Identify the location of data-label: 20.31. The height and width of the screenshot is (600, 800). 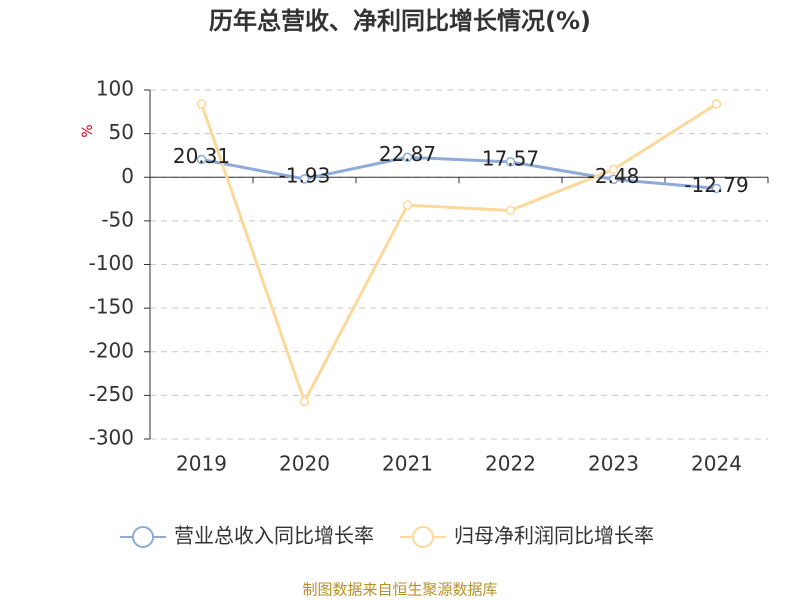
(201, 156).